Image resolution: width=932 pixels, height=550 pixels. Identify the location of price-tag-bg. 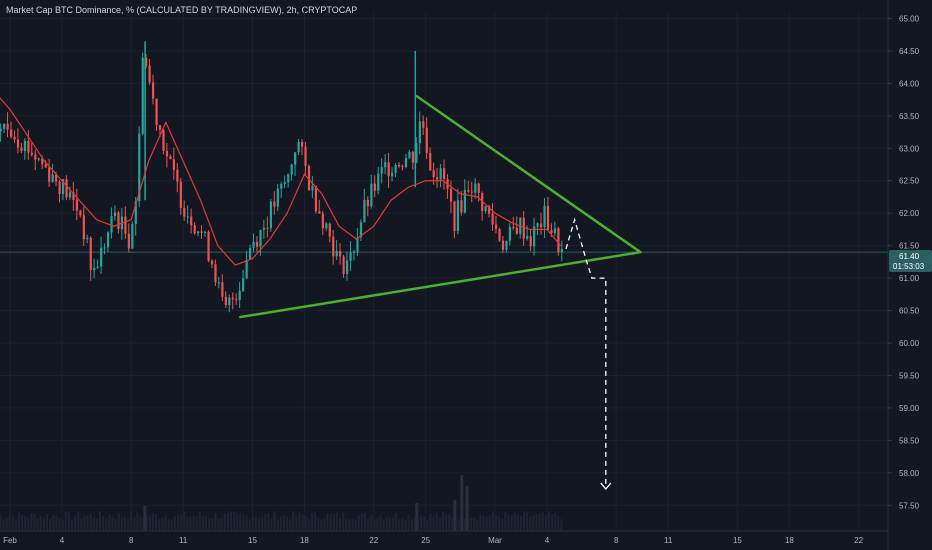
(910, 261).